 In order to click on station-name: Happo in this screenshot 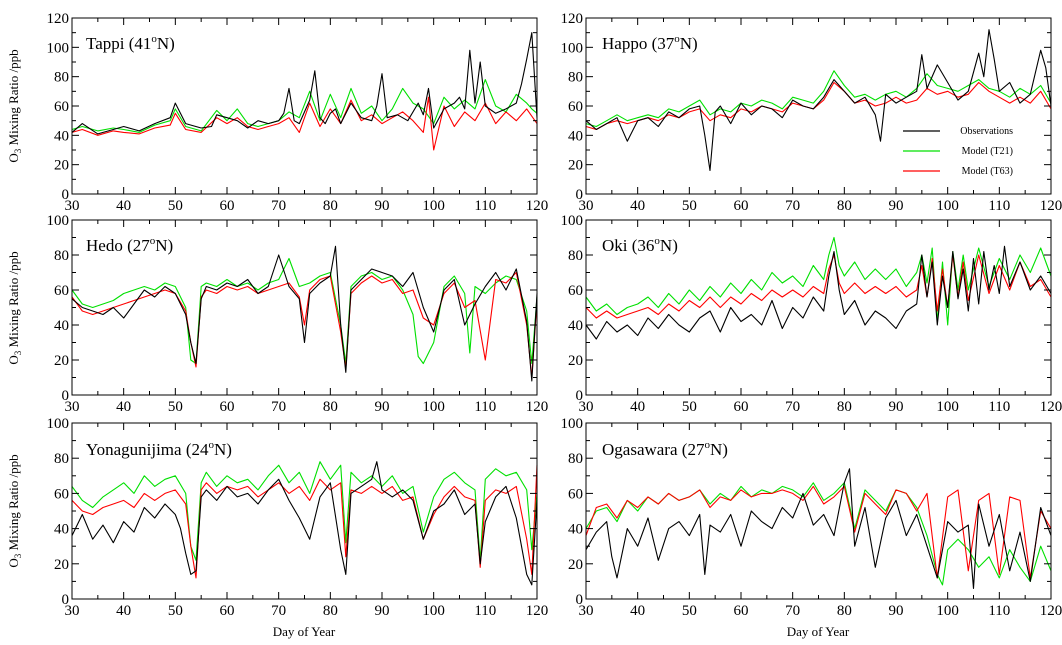, I will do `click(624, 43)`.